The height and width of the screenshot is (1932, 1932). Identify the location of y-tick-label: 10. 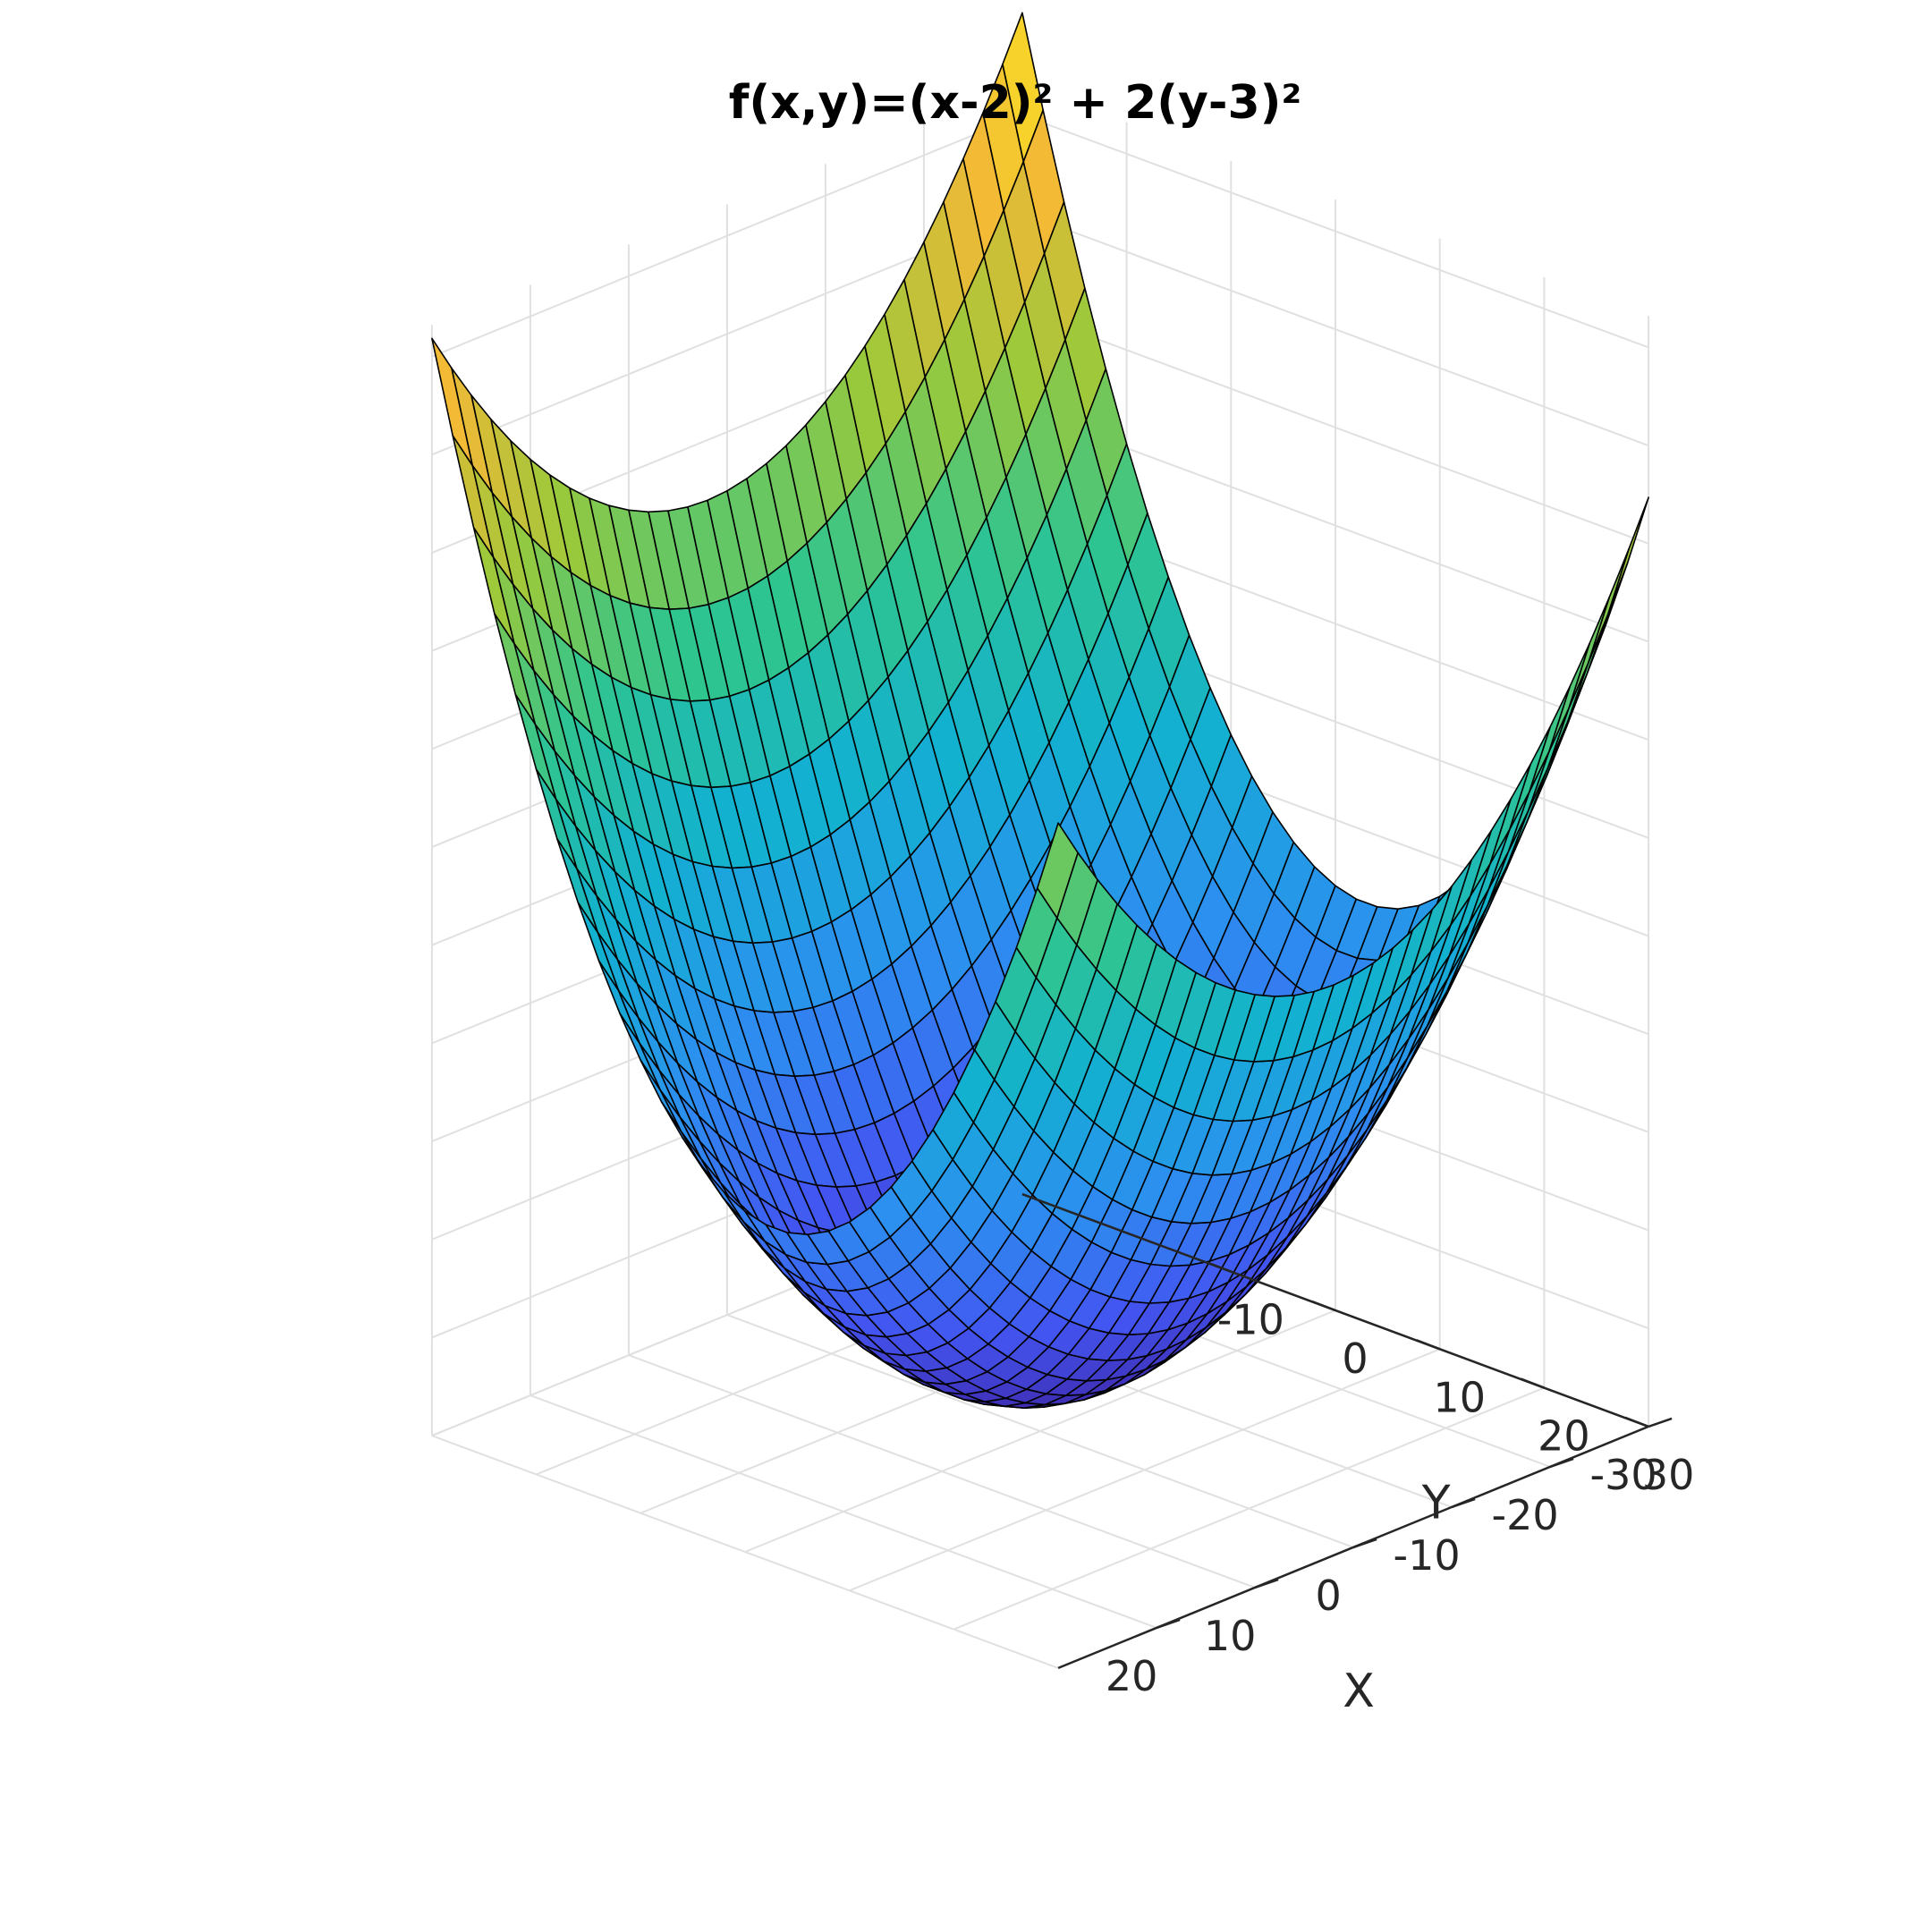
(1459, 1397).